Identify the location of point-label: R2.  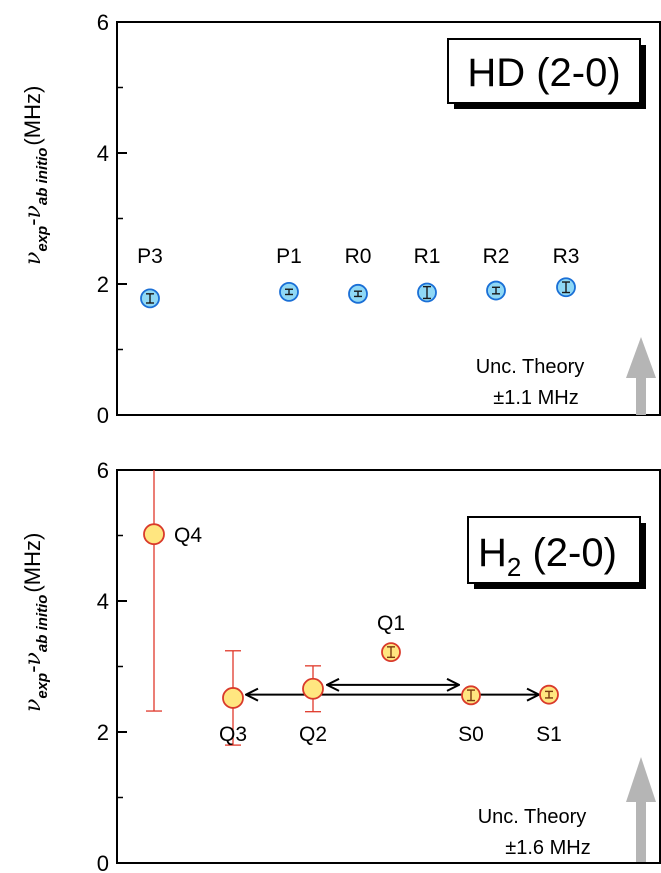
(496, 256).